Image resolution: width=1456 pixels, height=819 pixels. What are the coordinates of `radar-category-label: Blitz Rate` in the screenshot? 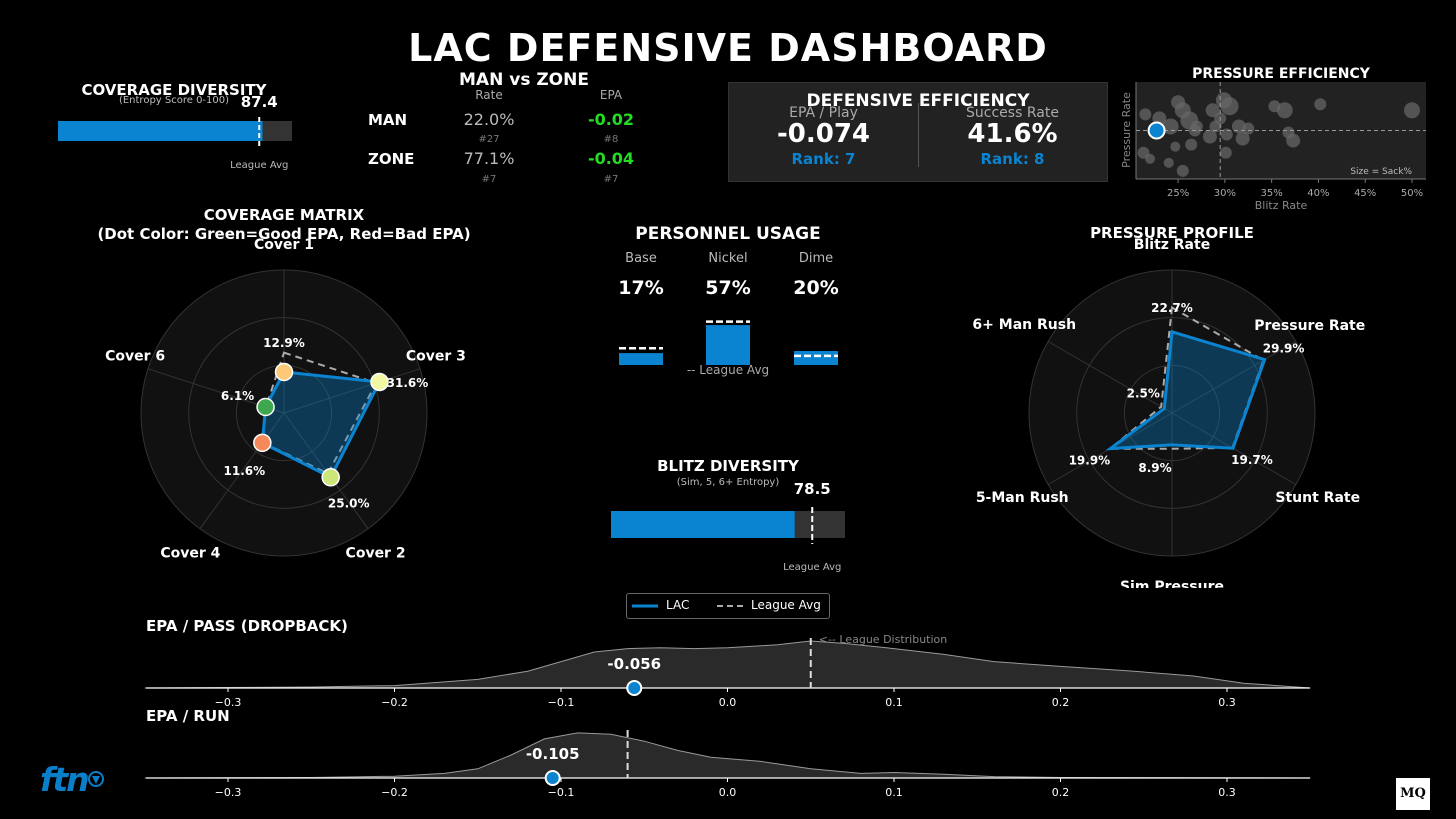 It's located at (1172, 245).